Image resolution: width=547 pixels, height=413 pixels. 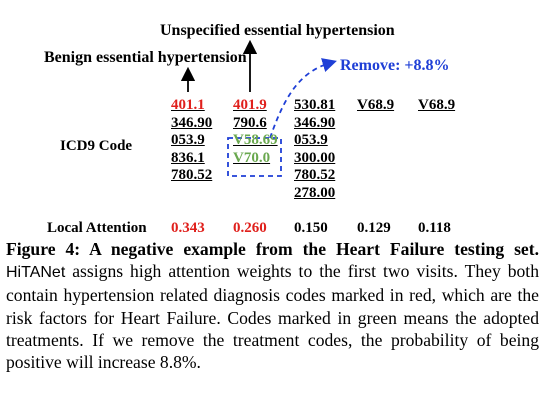 I want to click on visit-1-codes: 401.1 346.90 053.9 836.1 780.52, so click(x=191, y=141).